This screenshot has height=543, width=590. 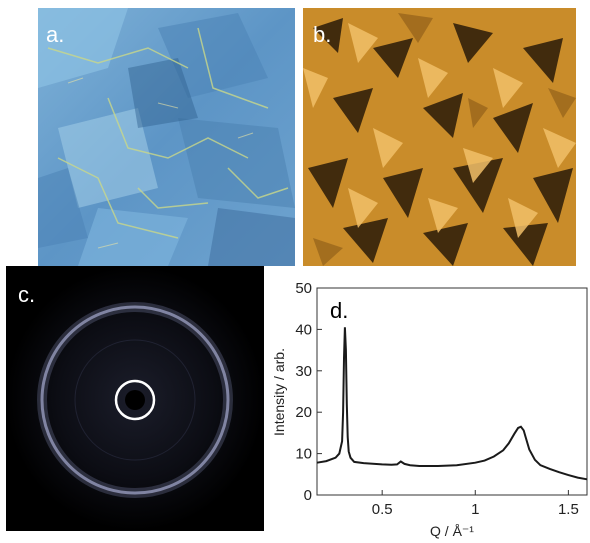 What do you see at coordinates (303, 288) in the screenshot?
I see `y-tick-label: 50` at bounding box center [303, 288].